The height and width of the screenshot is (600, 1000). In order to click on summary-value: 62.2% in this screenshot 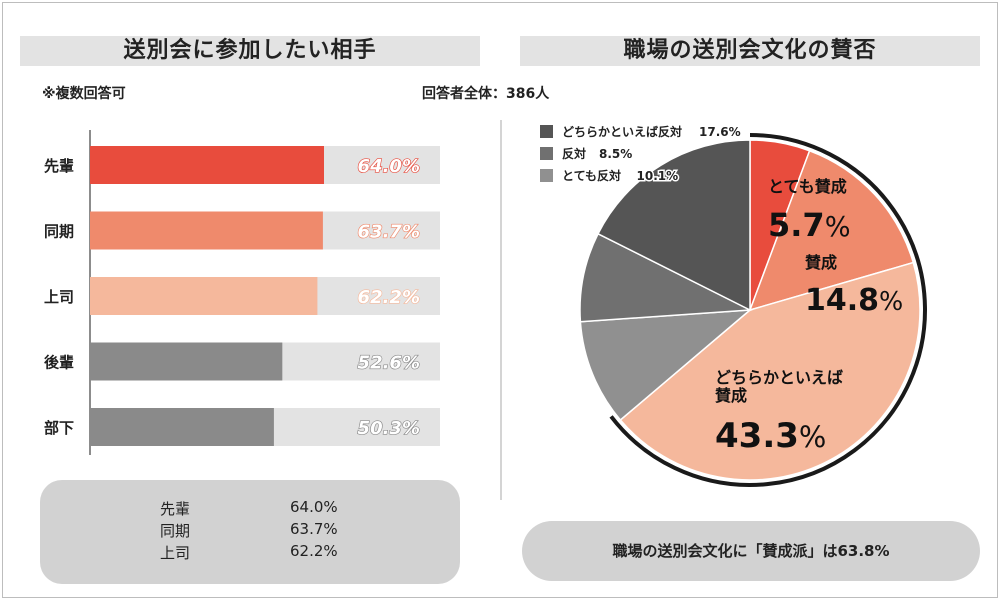, I will do `click(314, 551)`.